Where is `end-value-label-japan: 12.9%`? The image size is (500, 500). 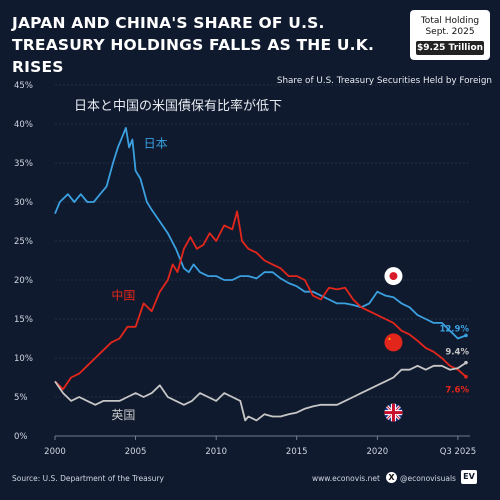
end-value-label-japan: 12.9% is located at coordinates (454, 329).